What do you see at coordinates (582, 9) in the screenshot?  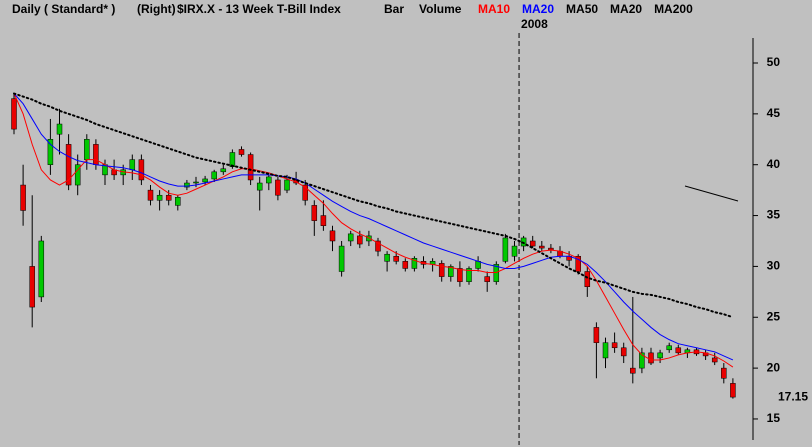 I see `legend-entry: MA50` at bounding box center [582, 9].